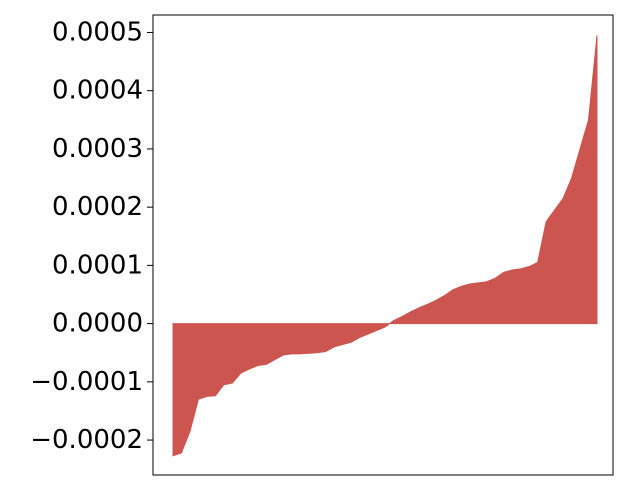 The image size is (630, 489). What do you see at coordinates (97, 91) in the screenshot?
I see `y-tick-label: 0.0004` at bounding box center [97, 91].